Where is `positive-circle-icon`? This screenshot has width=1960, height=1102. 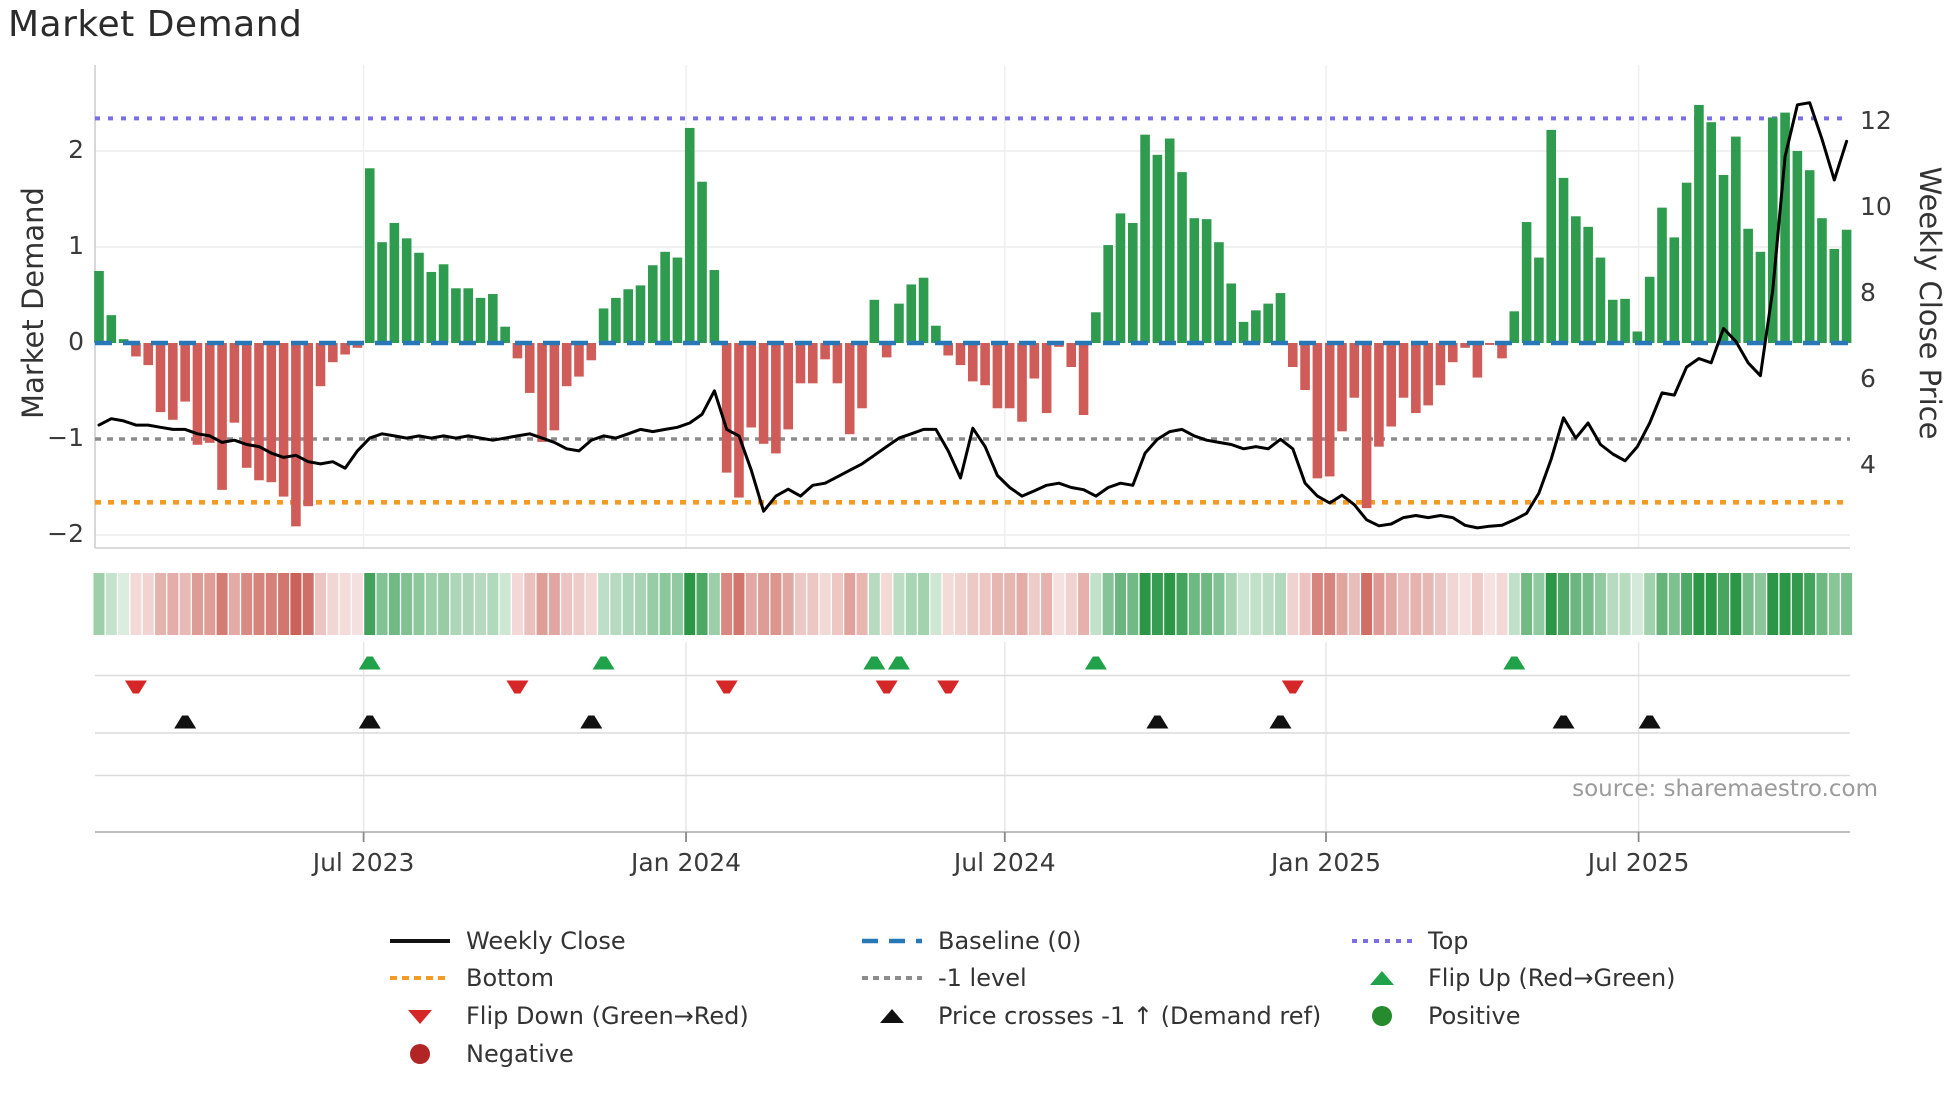
positive-circle-icon is located at coordinates (1382, 1016).